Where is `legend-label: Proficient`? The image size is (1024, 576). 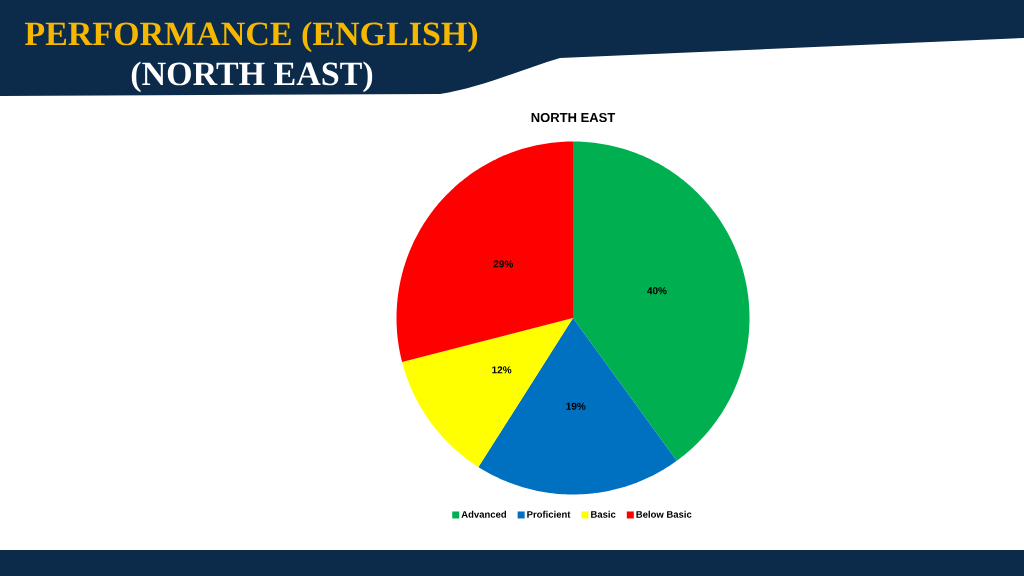
legend-label: Proficient is located at coordinates (549, 514).